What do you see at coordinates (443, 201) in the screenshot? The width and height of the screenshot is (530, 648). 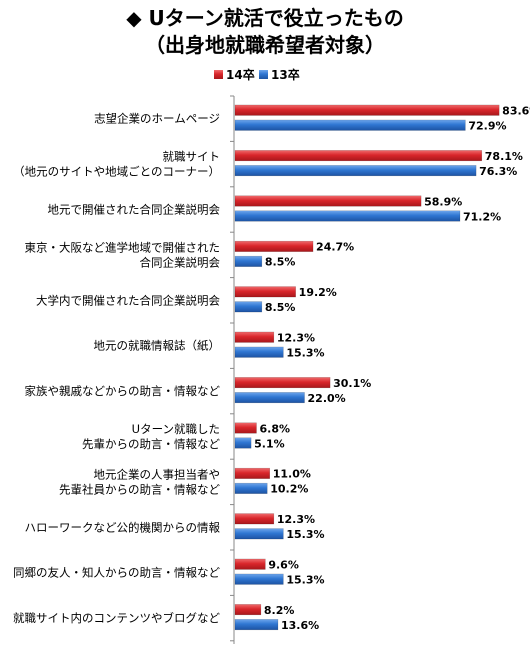 I see `data-label: 58.9%` at bounding box center [443, 201].